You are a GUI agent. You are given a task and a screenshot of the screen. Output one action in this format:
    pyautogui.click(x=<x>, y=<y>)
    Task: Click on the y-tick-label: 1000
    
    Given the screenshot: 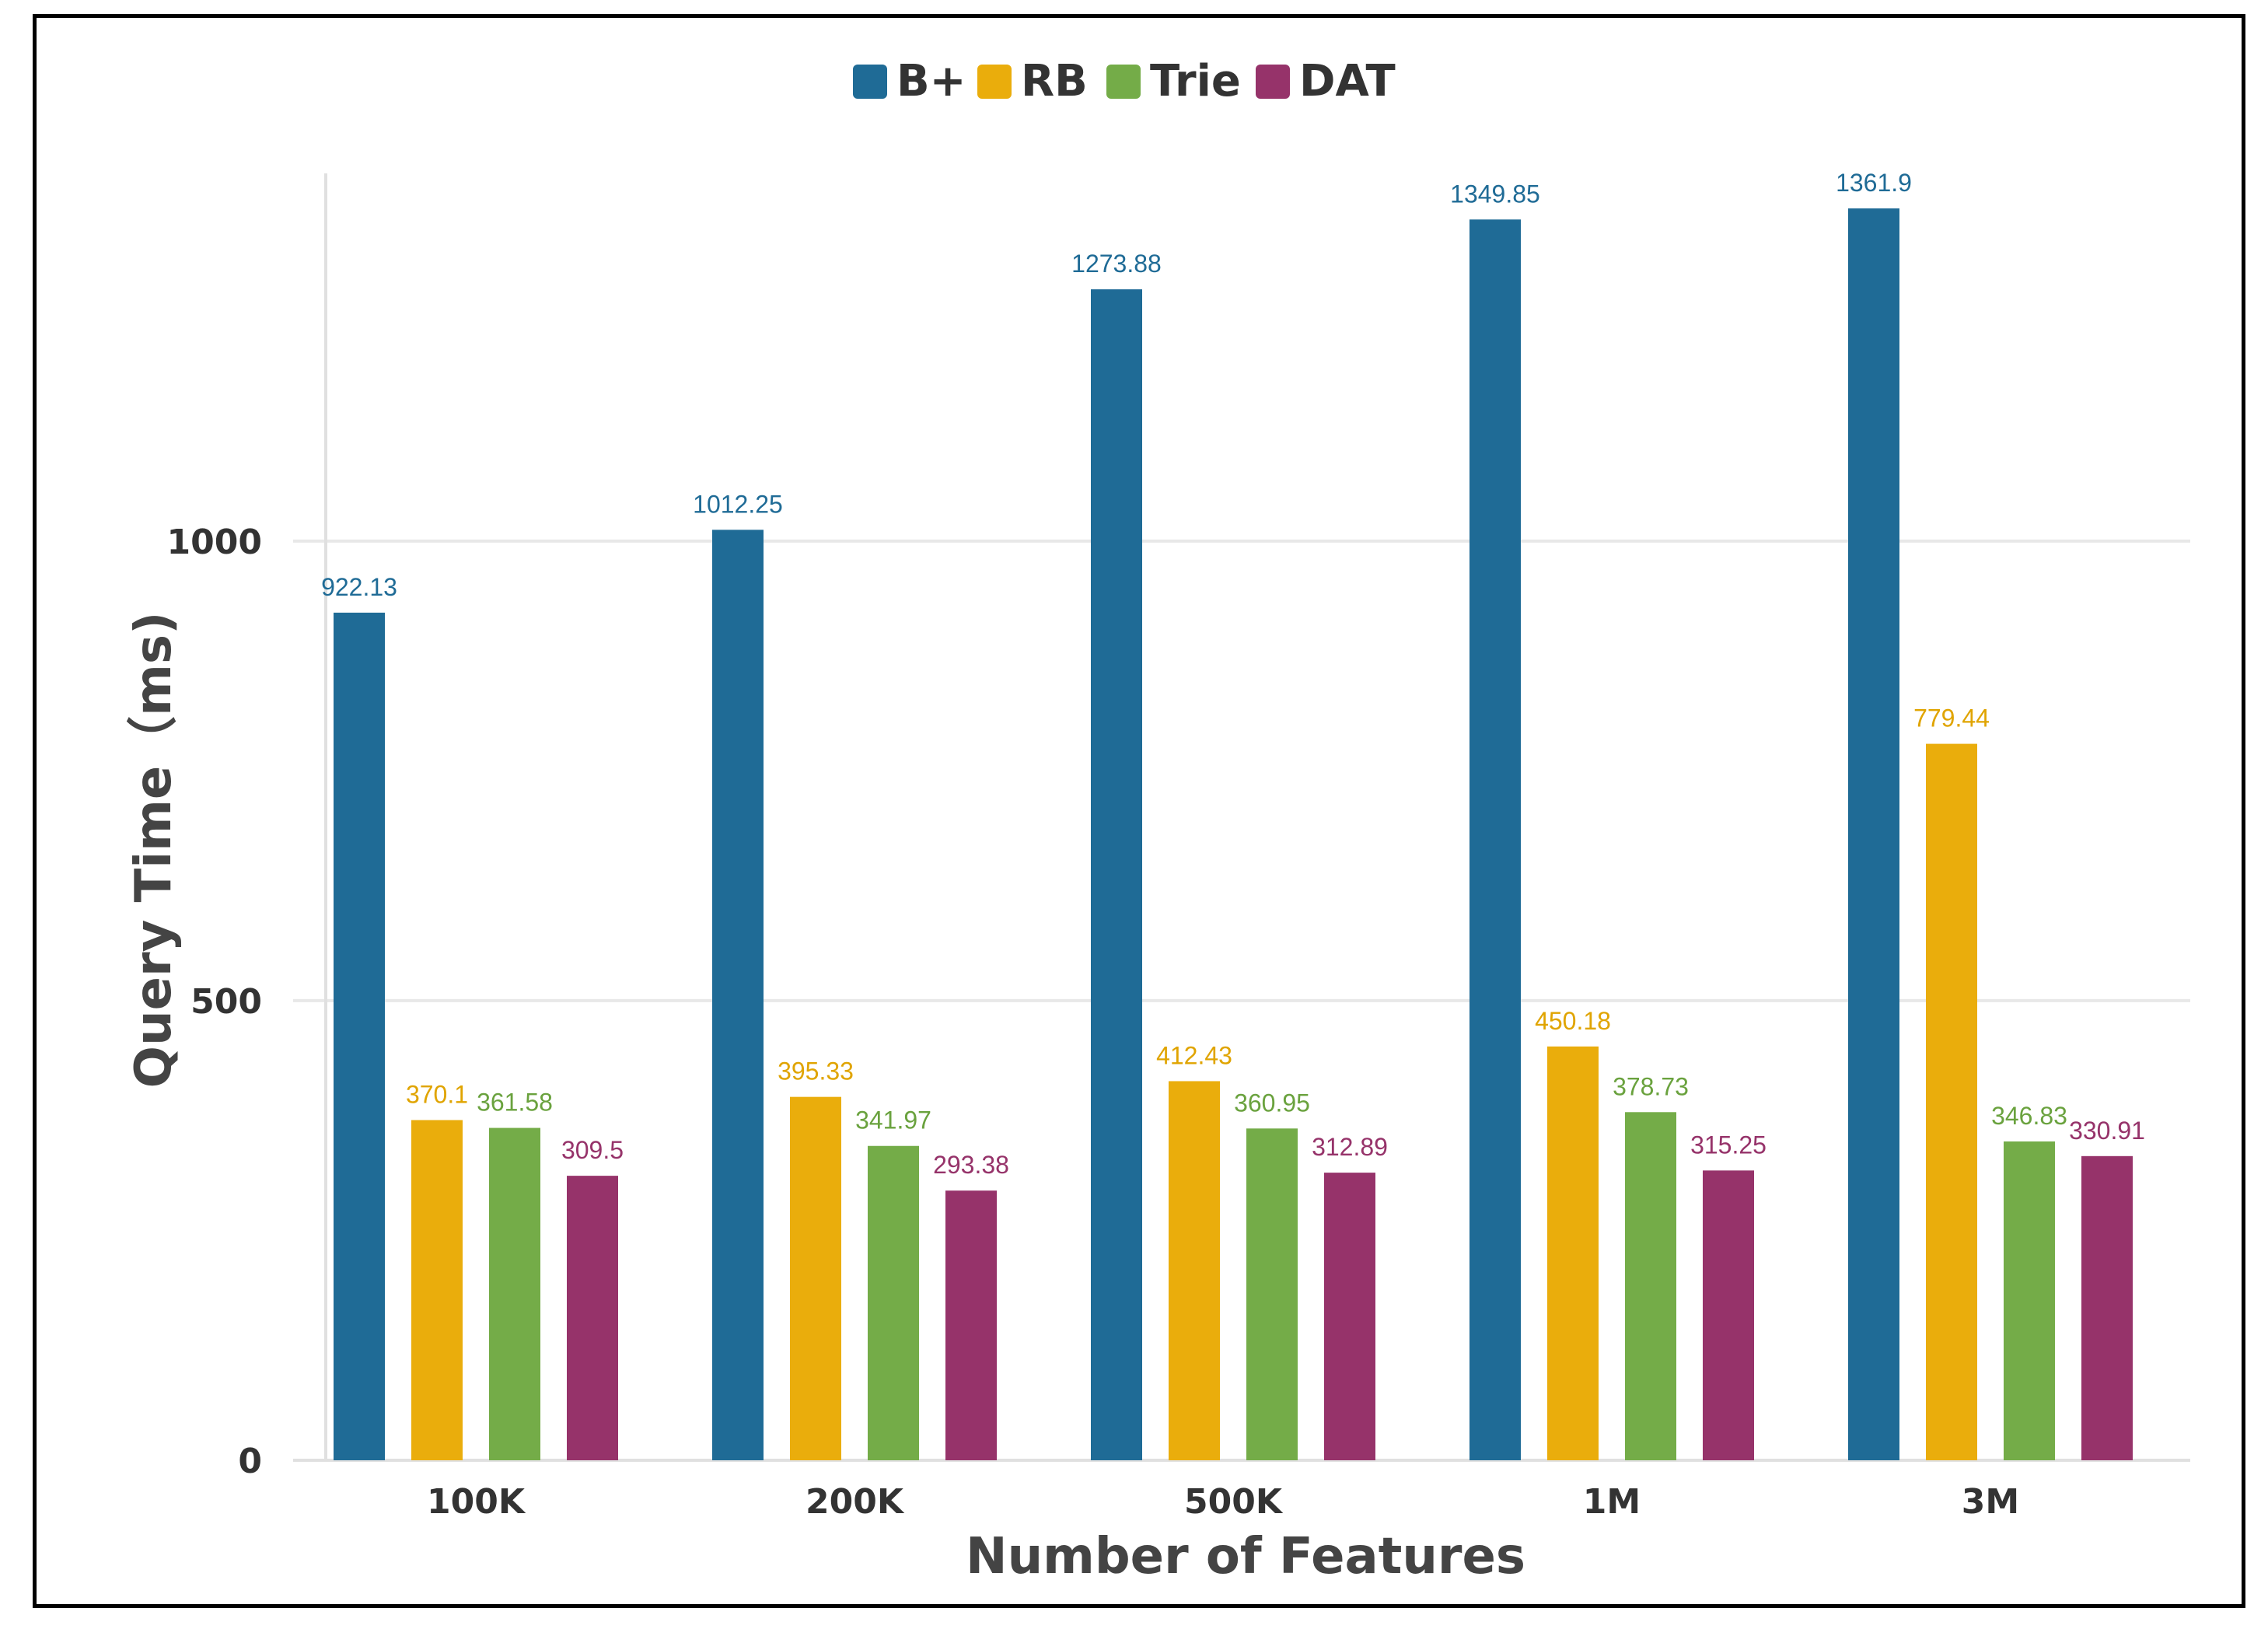 What is the action you would take?
    pyautogui.click(x=214, y=542)
    